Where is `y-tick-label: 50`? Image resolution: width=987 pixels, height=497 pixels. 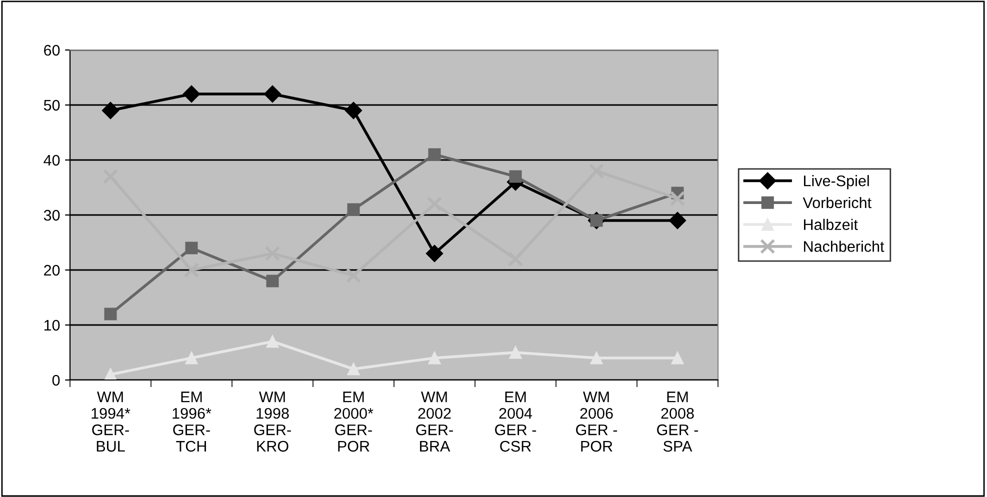
y-tick-label: 50 is located at coordinates (52, 105).